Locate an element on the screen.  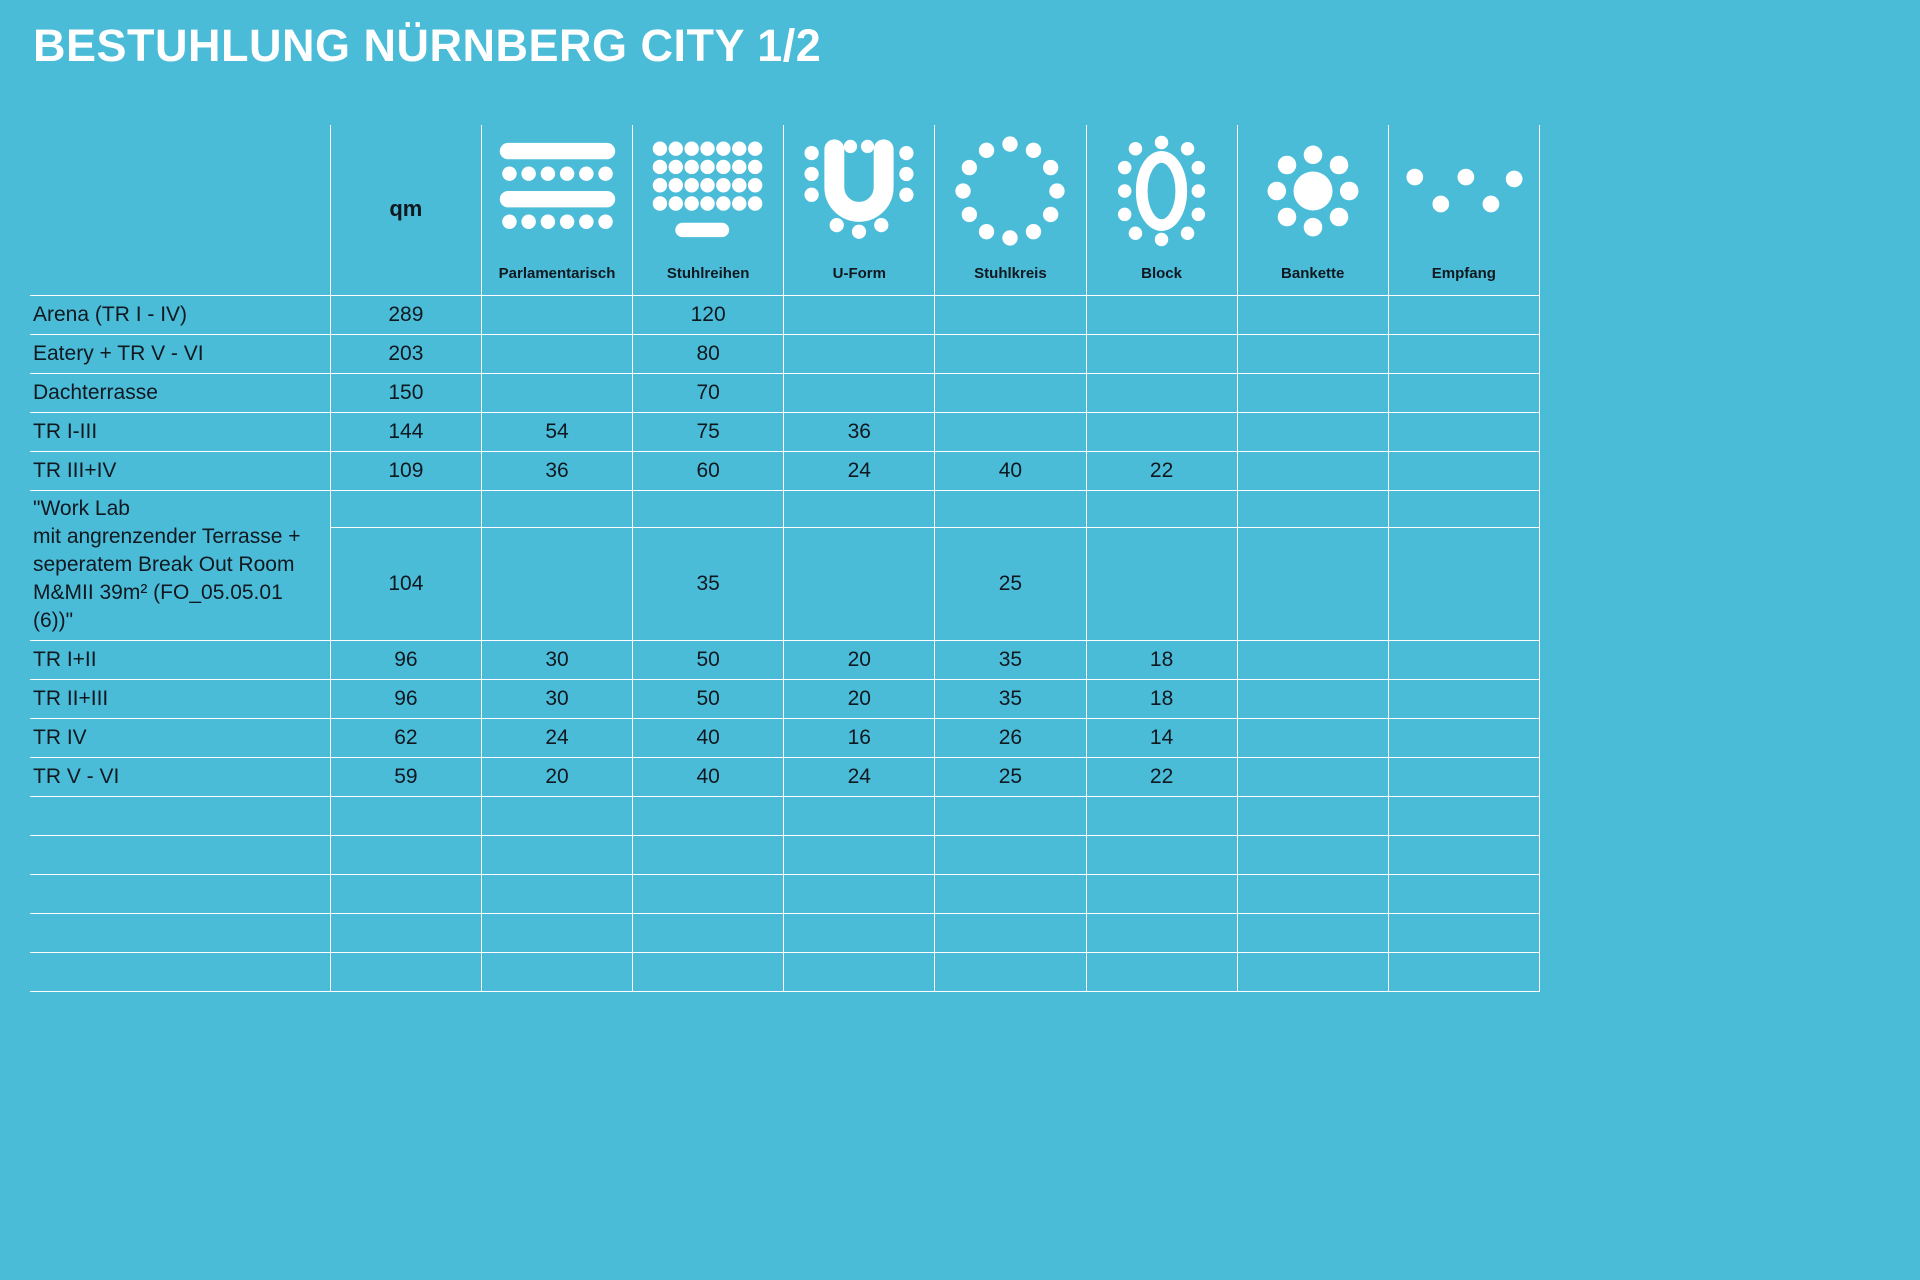
value-cell: 104 is located at coordinates (406, 584).